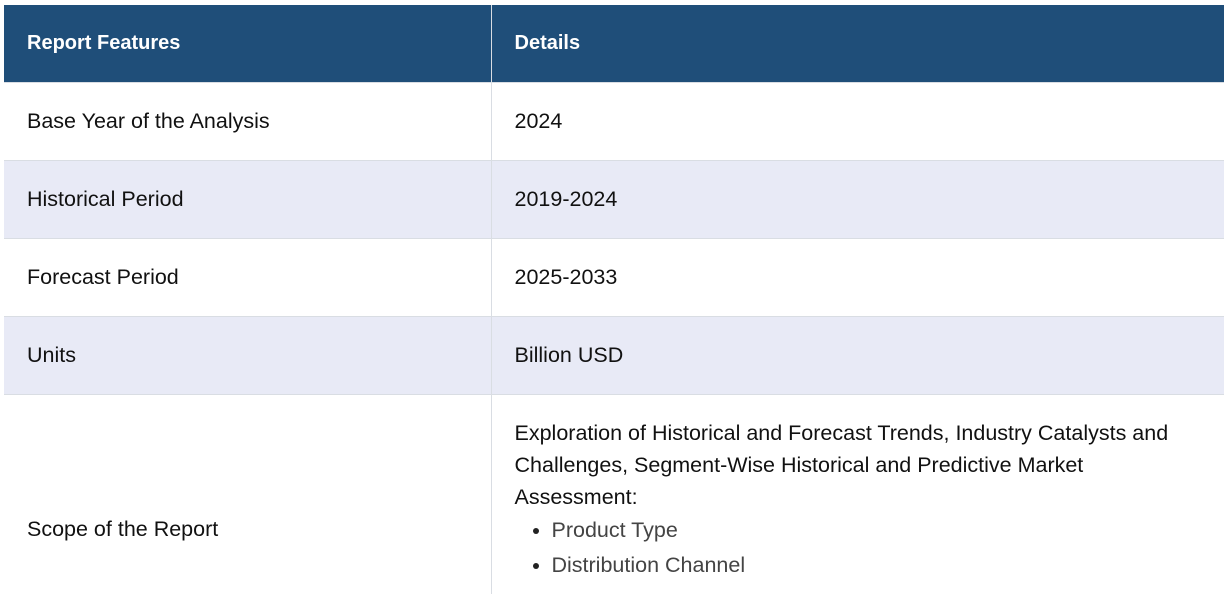 The image size is (1229, 594). What do you see at coordinates (248, 493) in the screenshot?
I see `row-feature-scope: Scope of the Report` at bounding box center [248, 493].